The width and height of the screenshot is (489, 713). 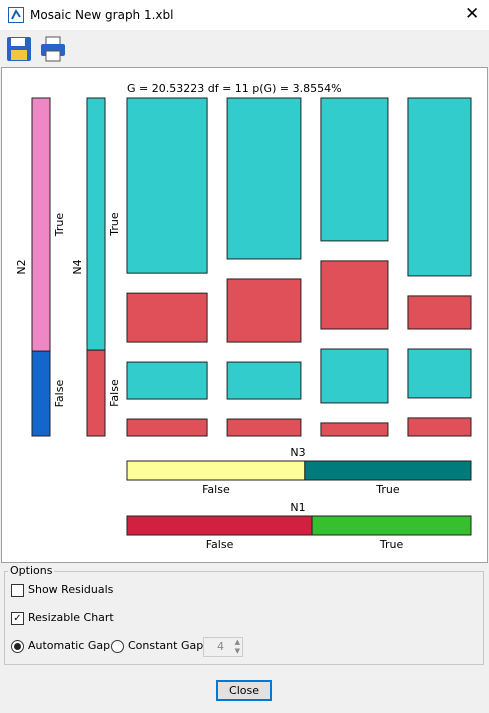 I want to click on checkbox-label: Resizable Chart, so click(x=71, y=617).